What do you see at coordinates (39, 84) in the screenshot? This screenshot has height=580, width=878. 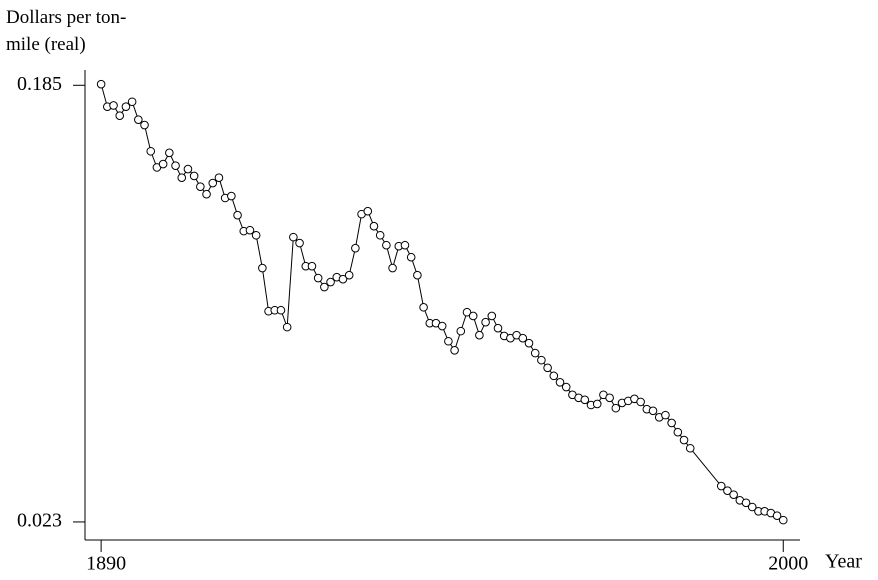 I see `y-tick-label: 0.185` at bounding box center [39, 84].